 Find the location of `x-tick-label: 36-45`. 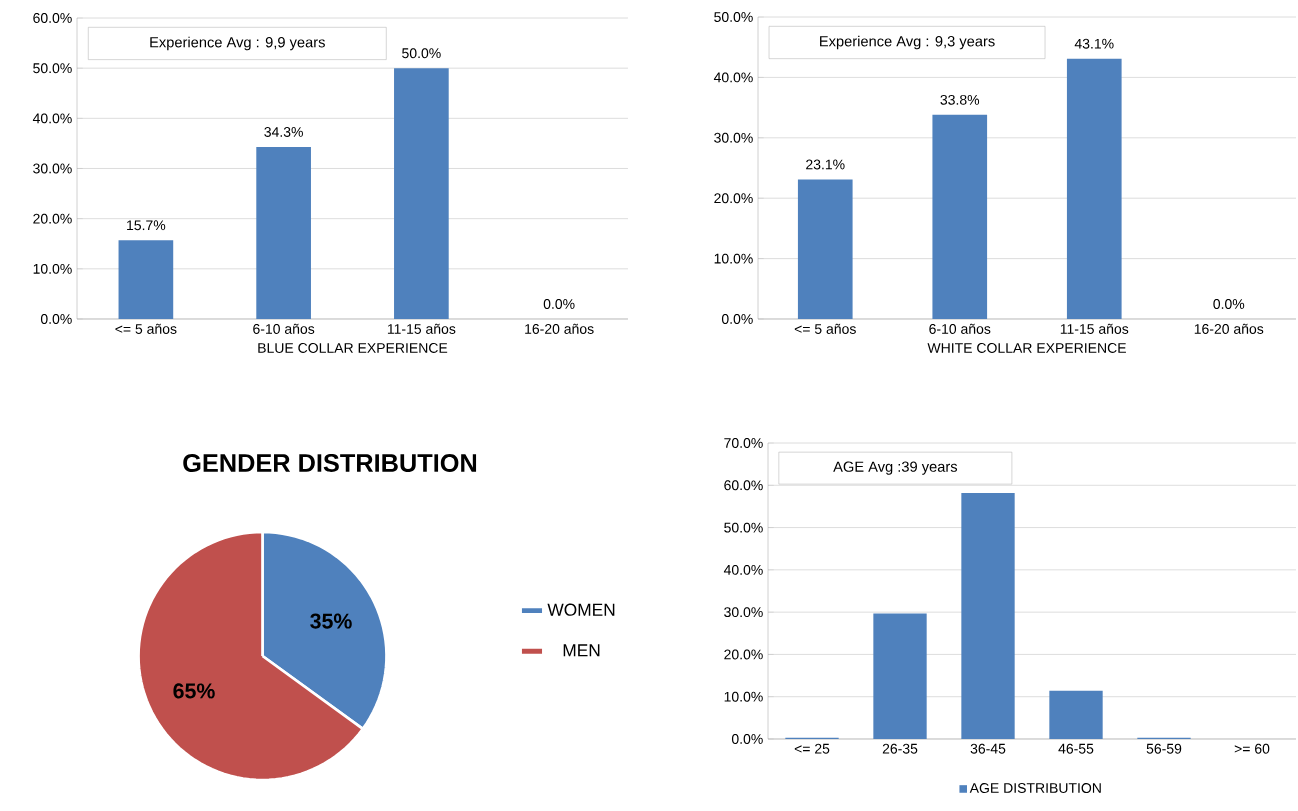

x-tick-label: 36-45 is located at coordinates (988, 748).